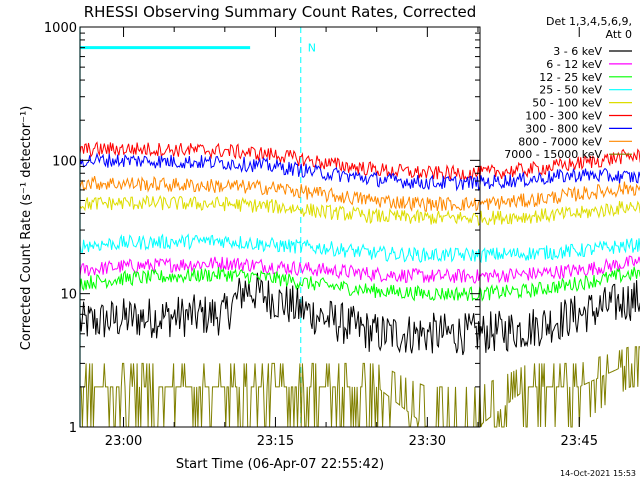  What do you see at coordinates (64, 161) in the screenshot?
I see `y-tick-label-2: 100` at bounding box center [64, 161].